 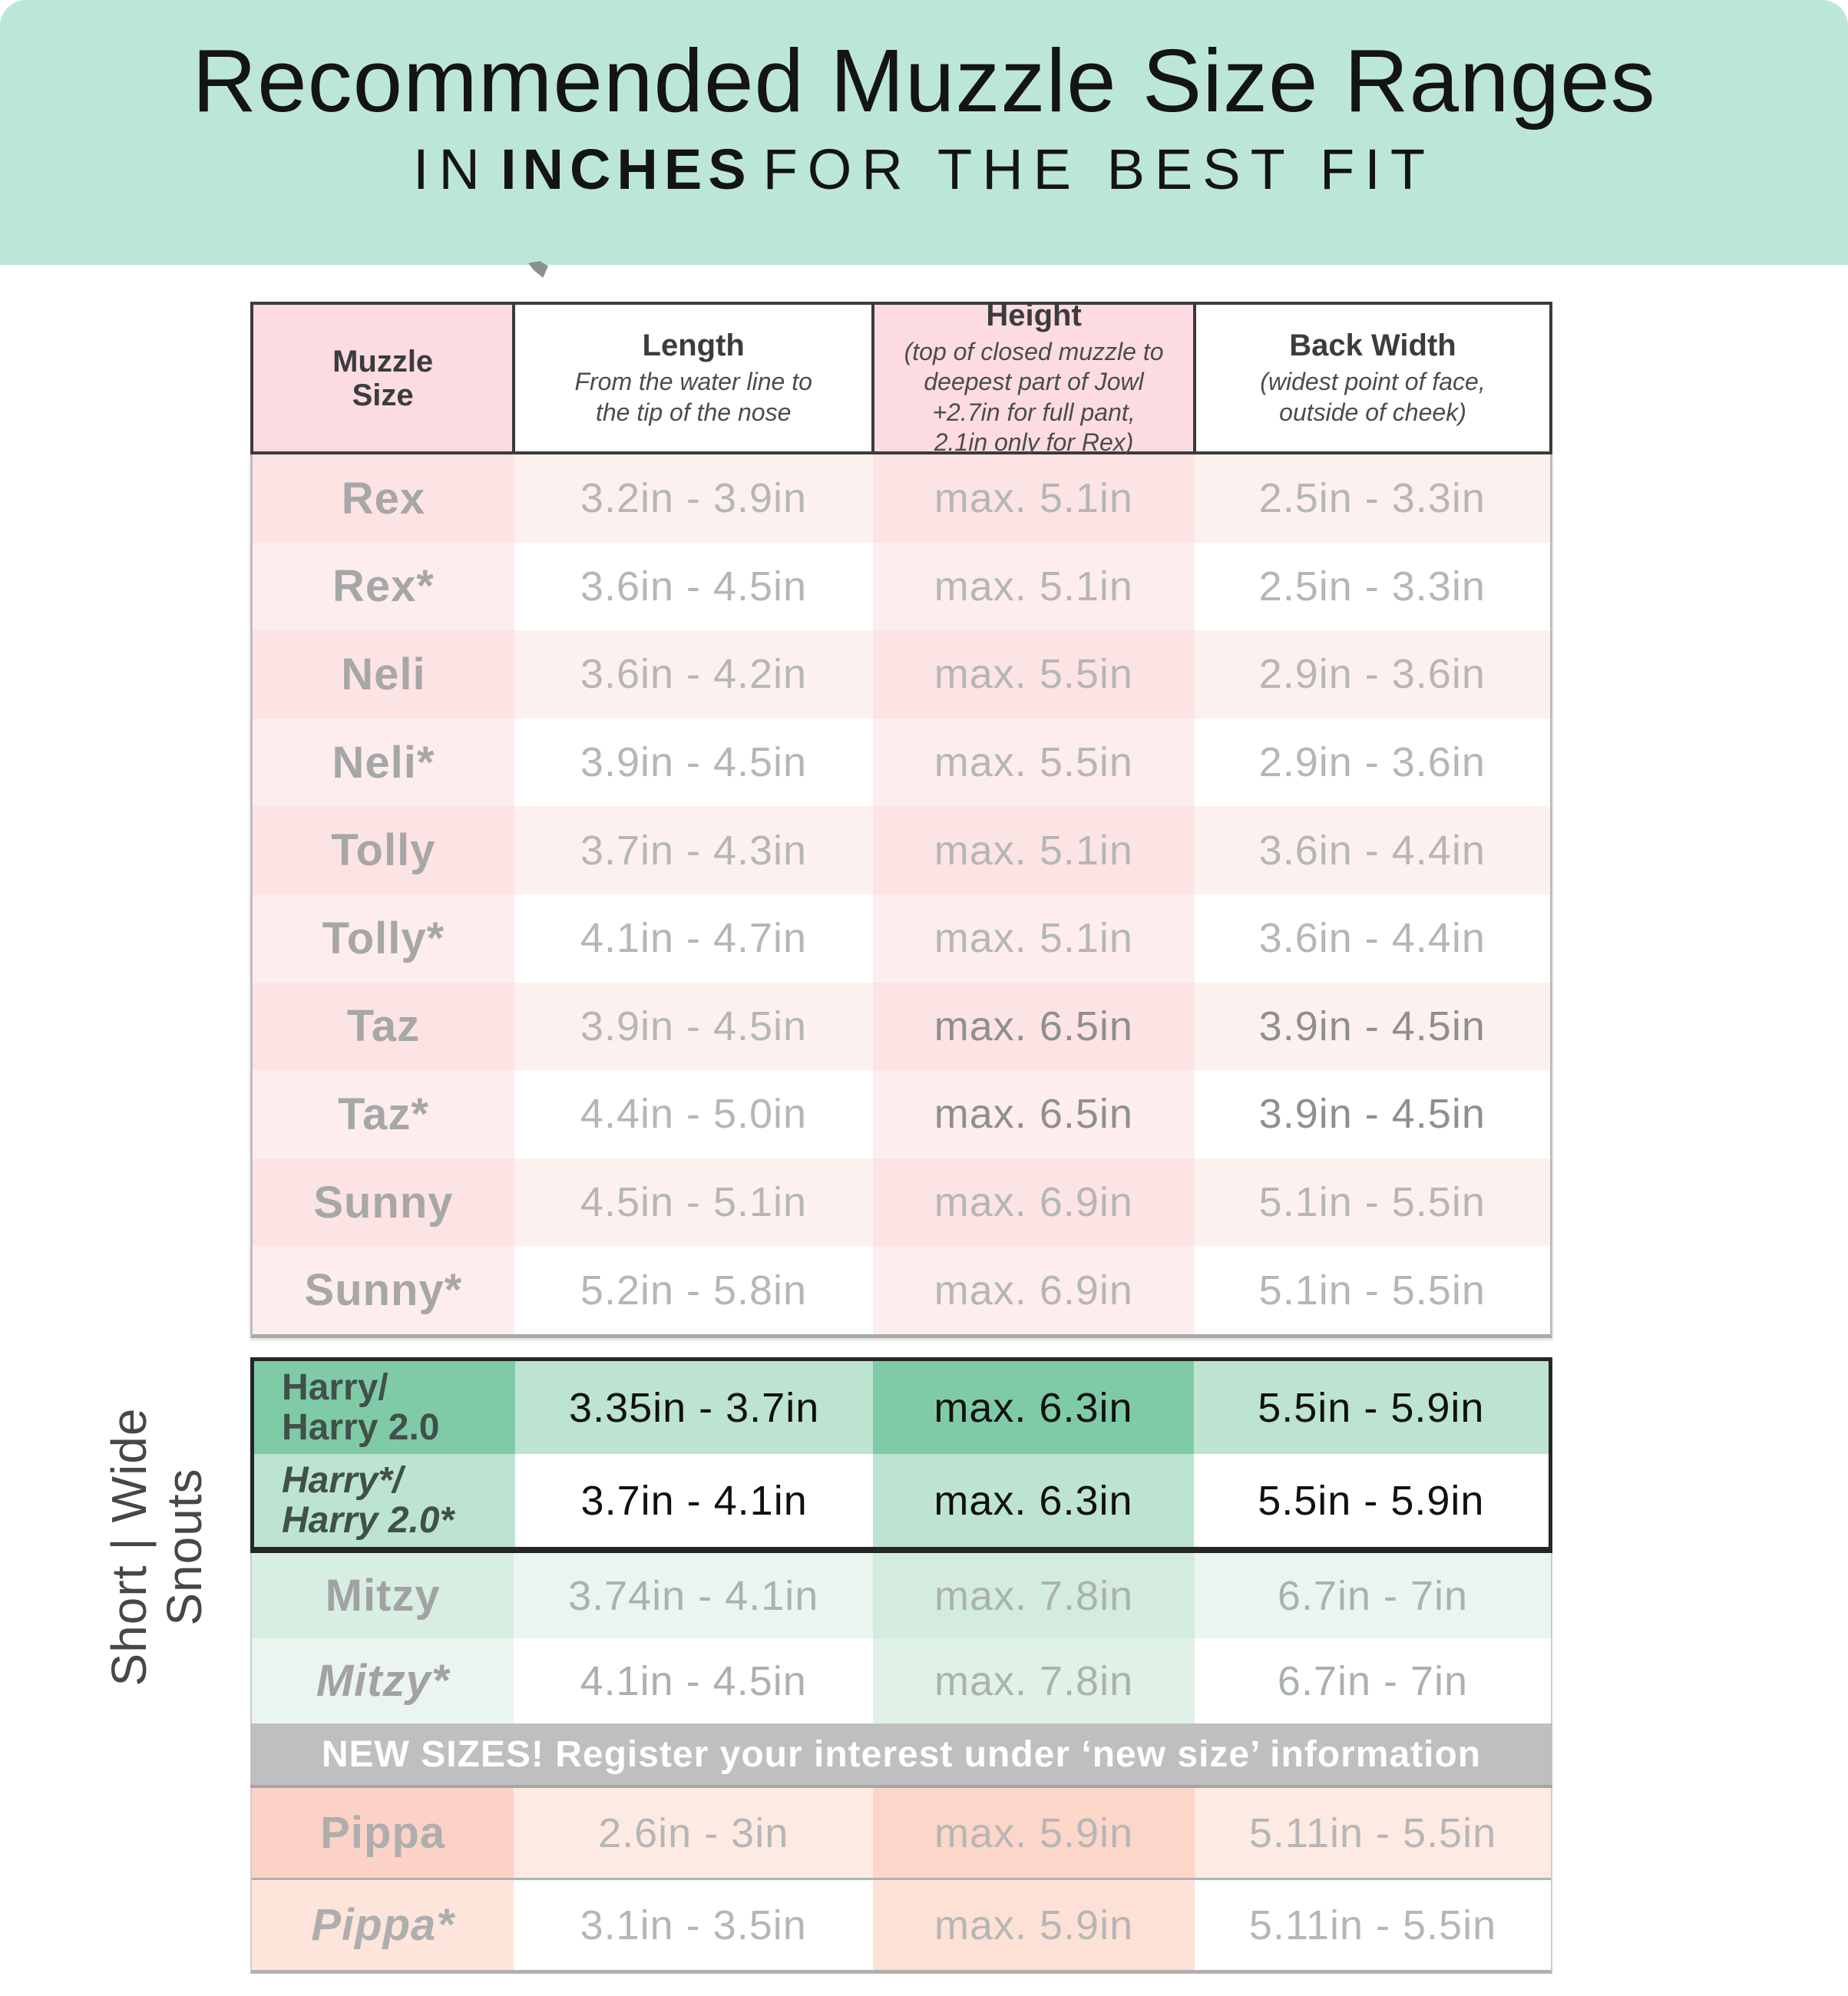 I want to click on length-cell: 3.9in - 4.5in, so click(x=694, y=1026).